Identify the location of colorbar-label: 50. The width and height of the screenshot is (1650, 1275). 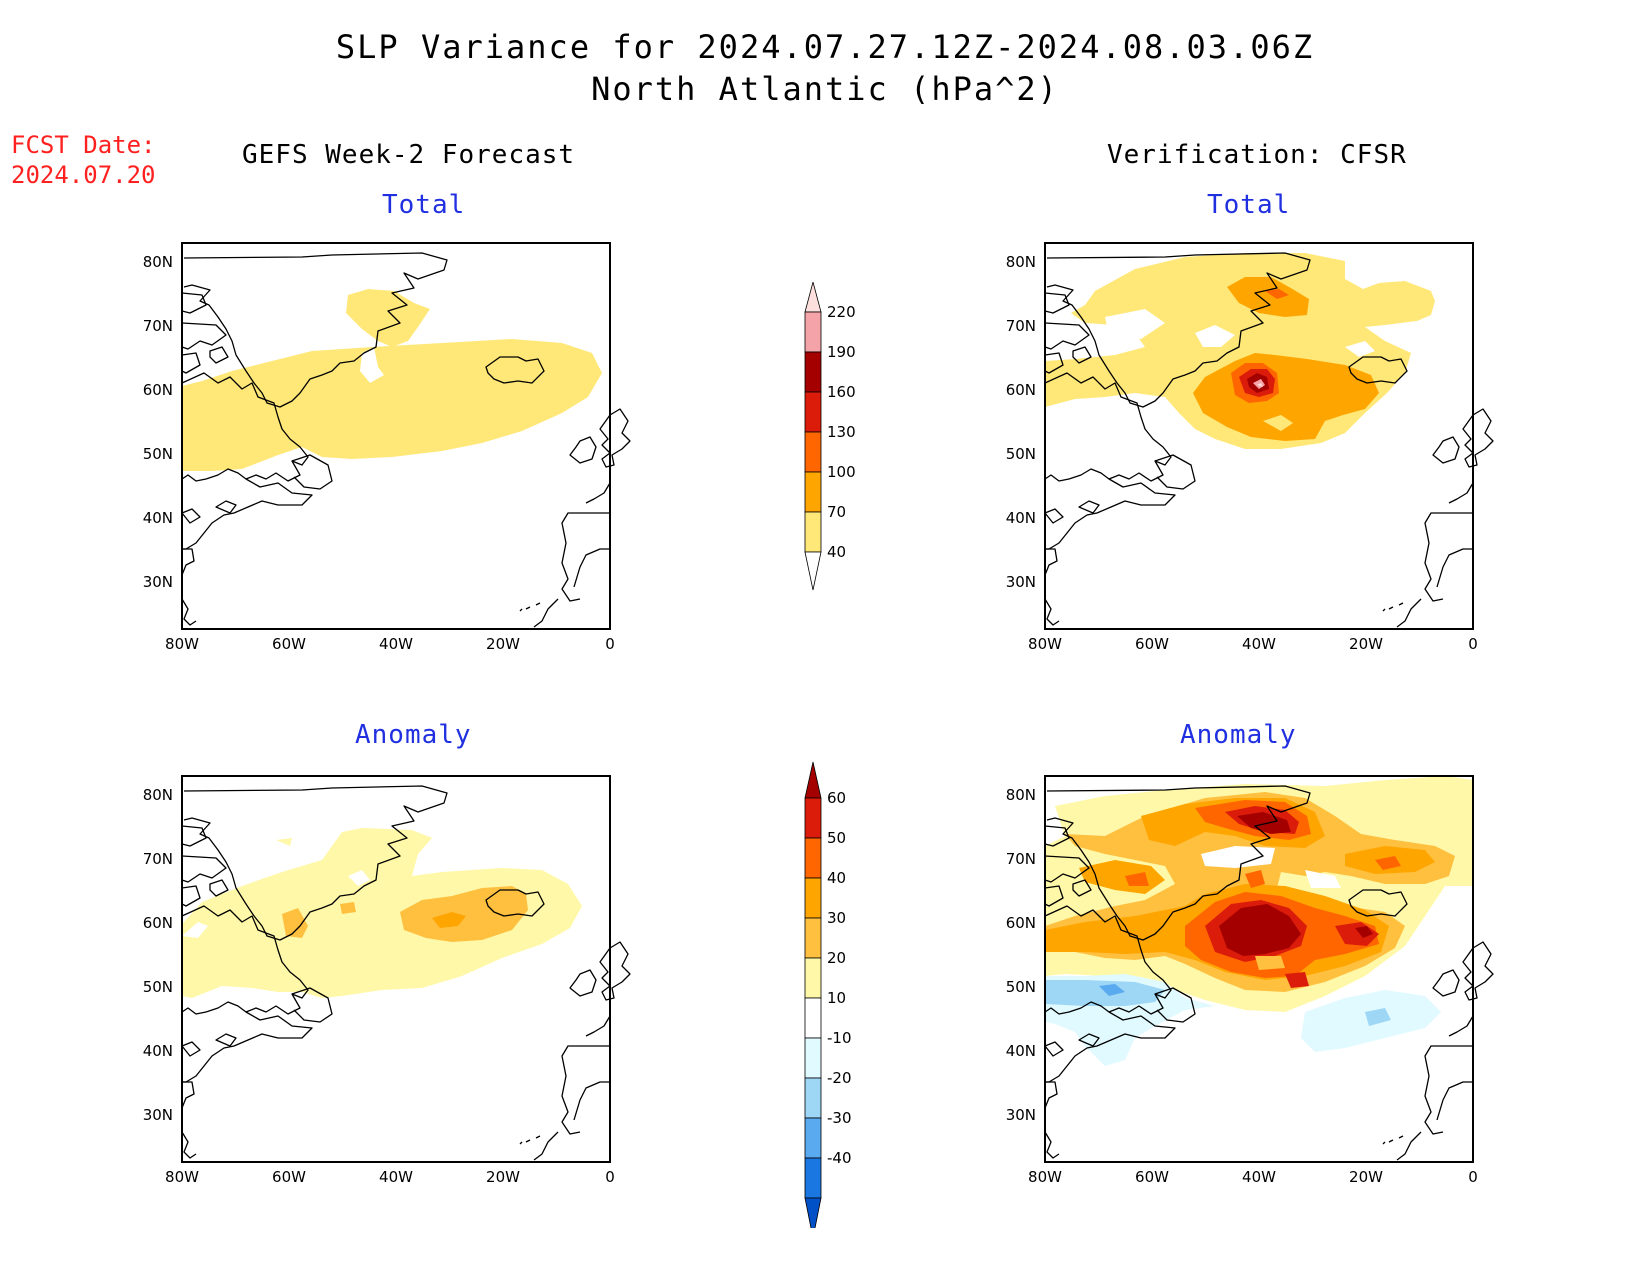
(836, 838).